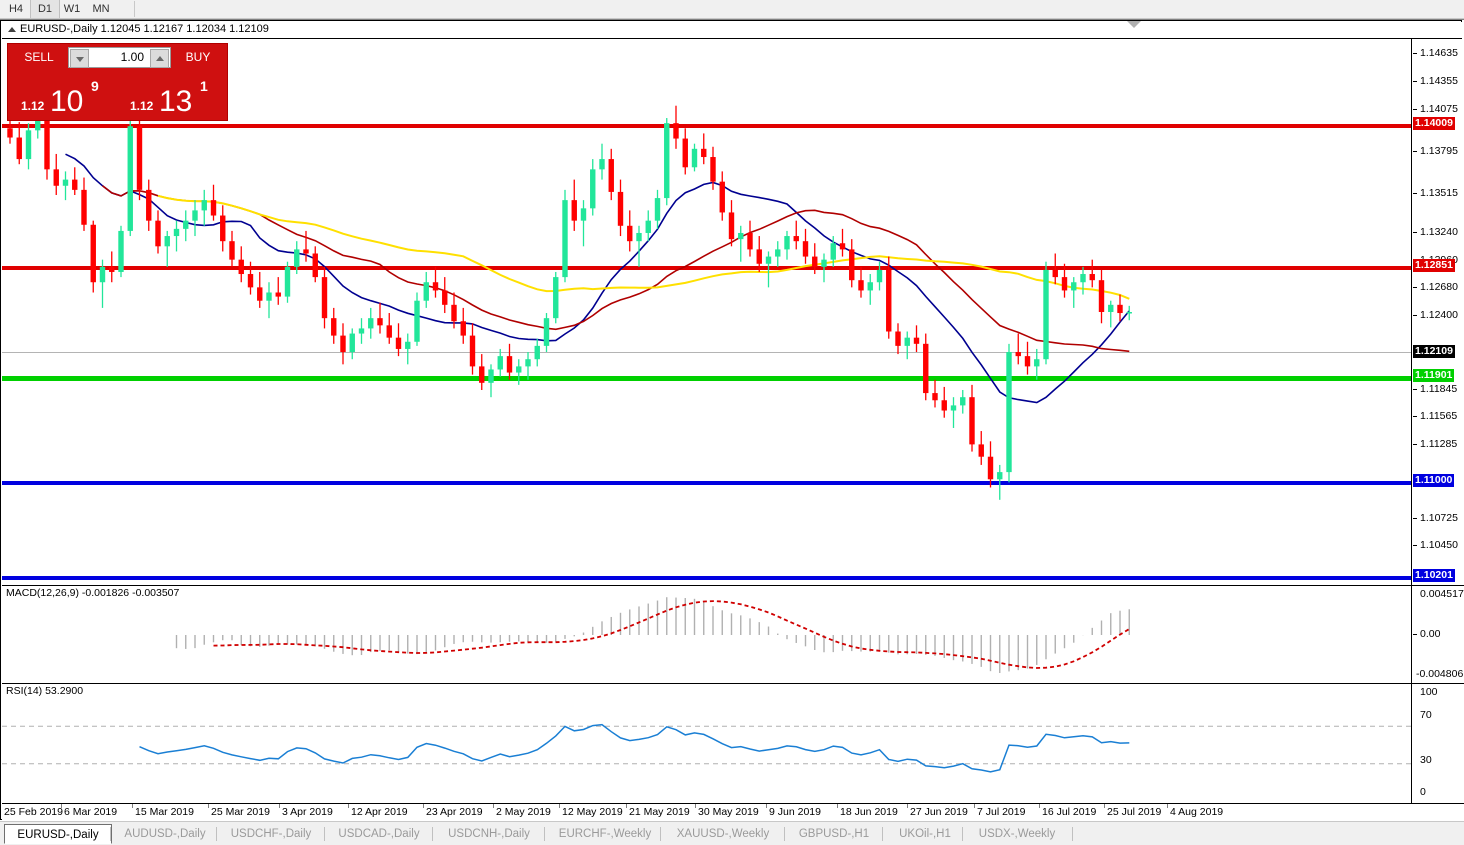  I want to click on price-tick-label: 1.11565, so click(1439, 416).